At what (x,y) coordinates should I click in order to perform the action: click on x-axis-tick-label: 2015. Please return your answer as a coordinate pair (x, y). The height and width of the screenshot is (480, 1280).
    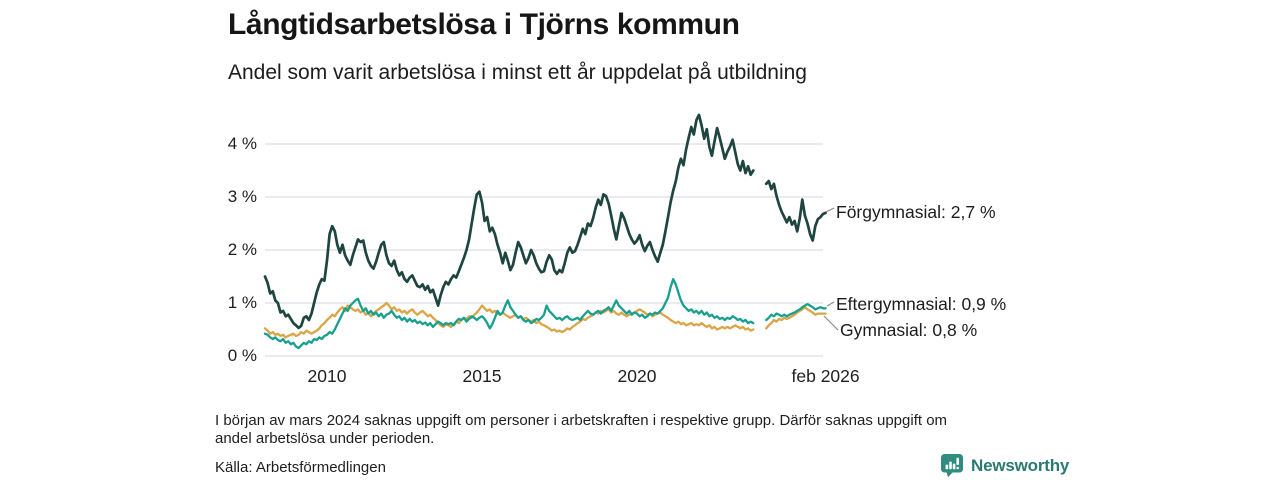
    Looking at the image, I should click on (482, 376).